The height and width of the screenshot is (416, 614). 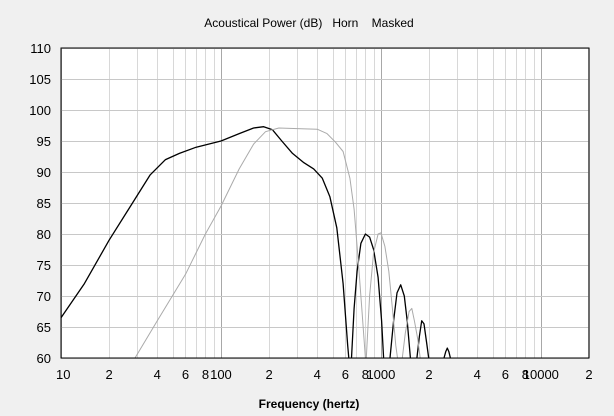 What do you see at coordinates (44, 296) in the screenshot?
I see `y-tick-label: 70` at bounding box center [44, 296].